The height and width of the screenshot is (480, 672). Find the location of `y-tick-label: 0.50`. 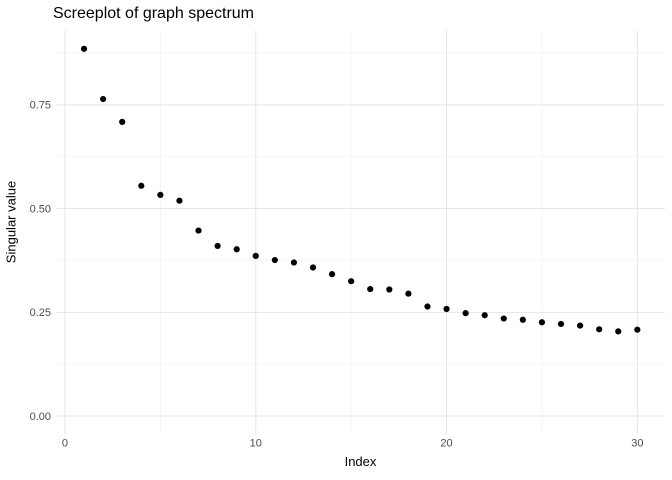

y-tick-label: 0.50 is located at coordinates (40, 209).